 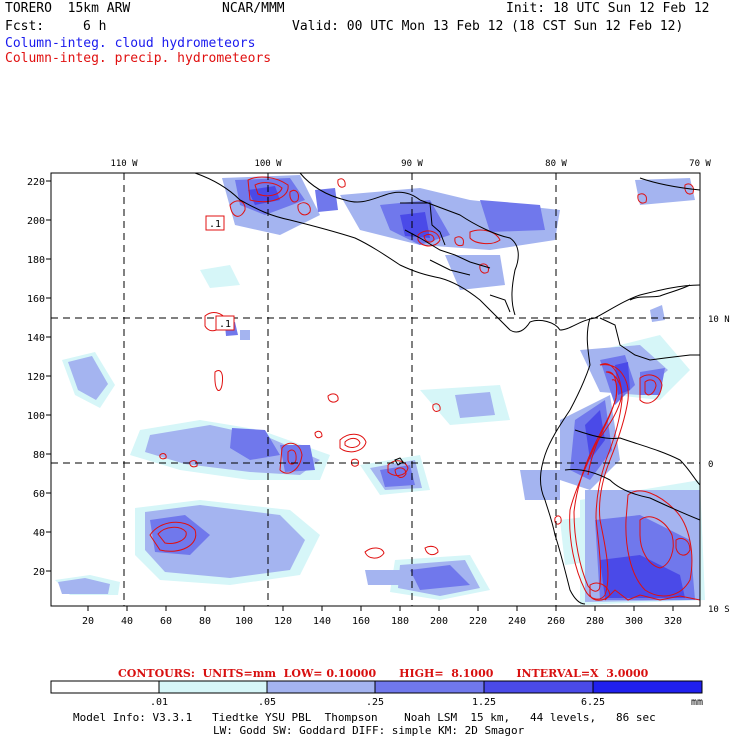 I want to click on y-tick-label: 160, so click(x=36, y=299).